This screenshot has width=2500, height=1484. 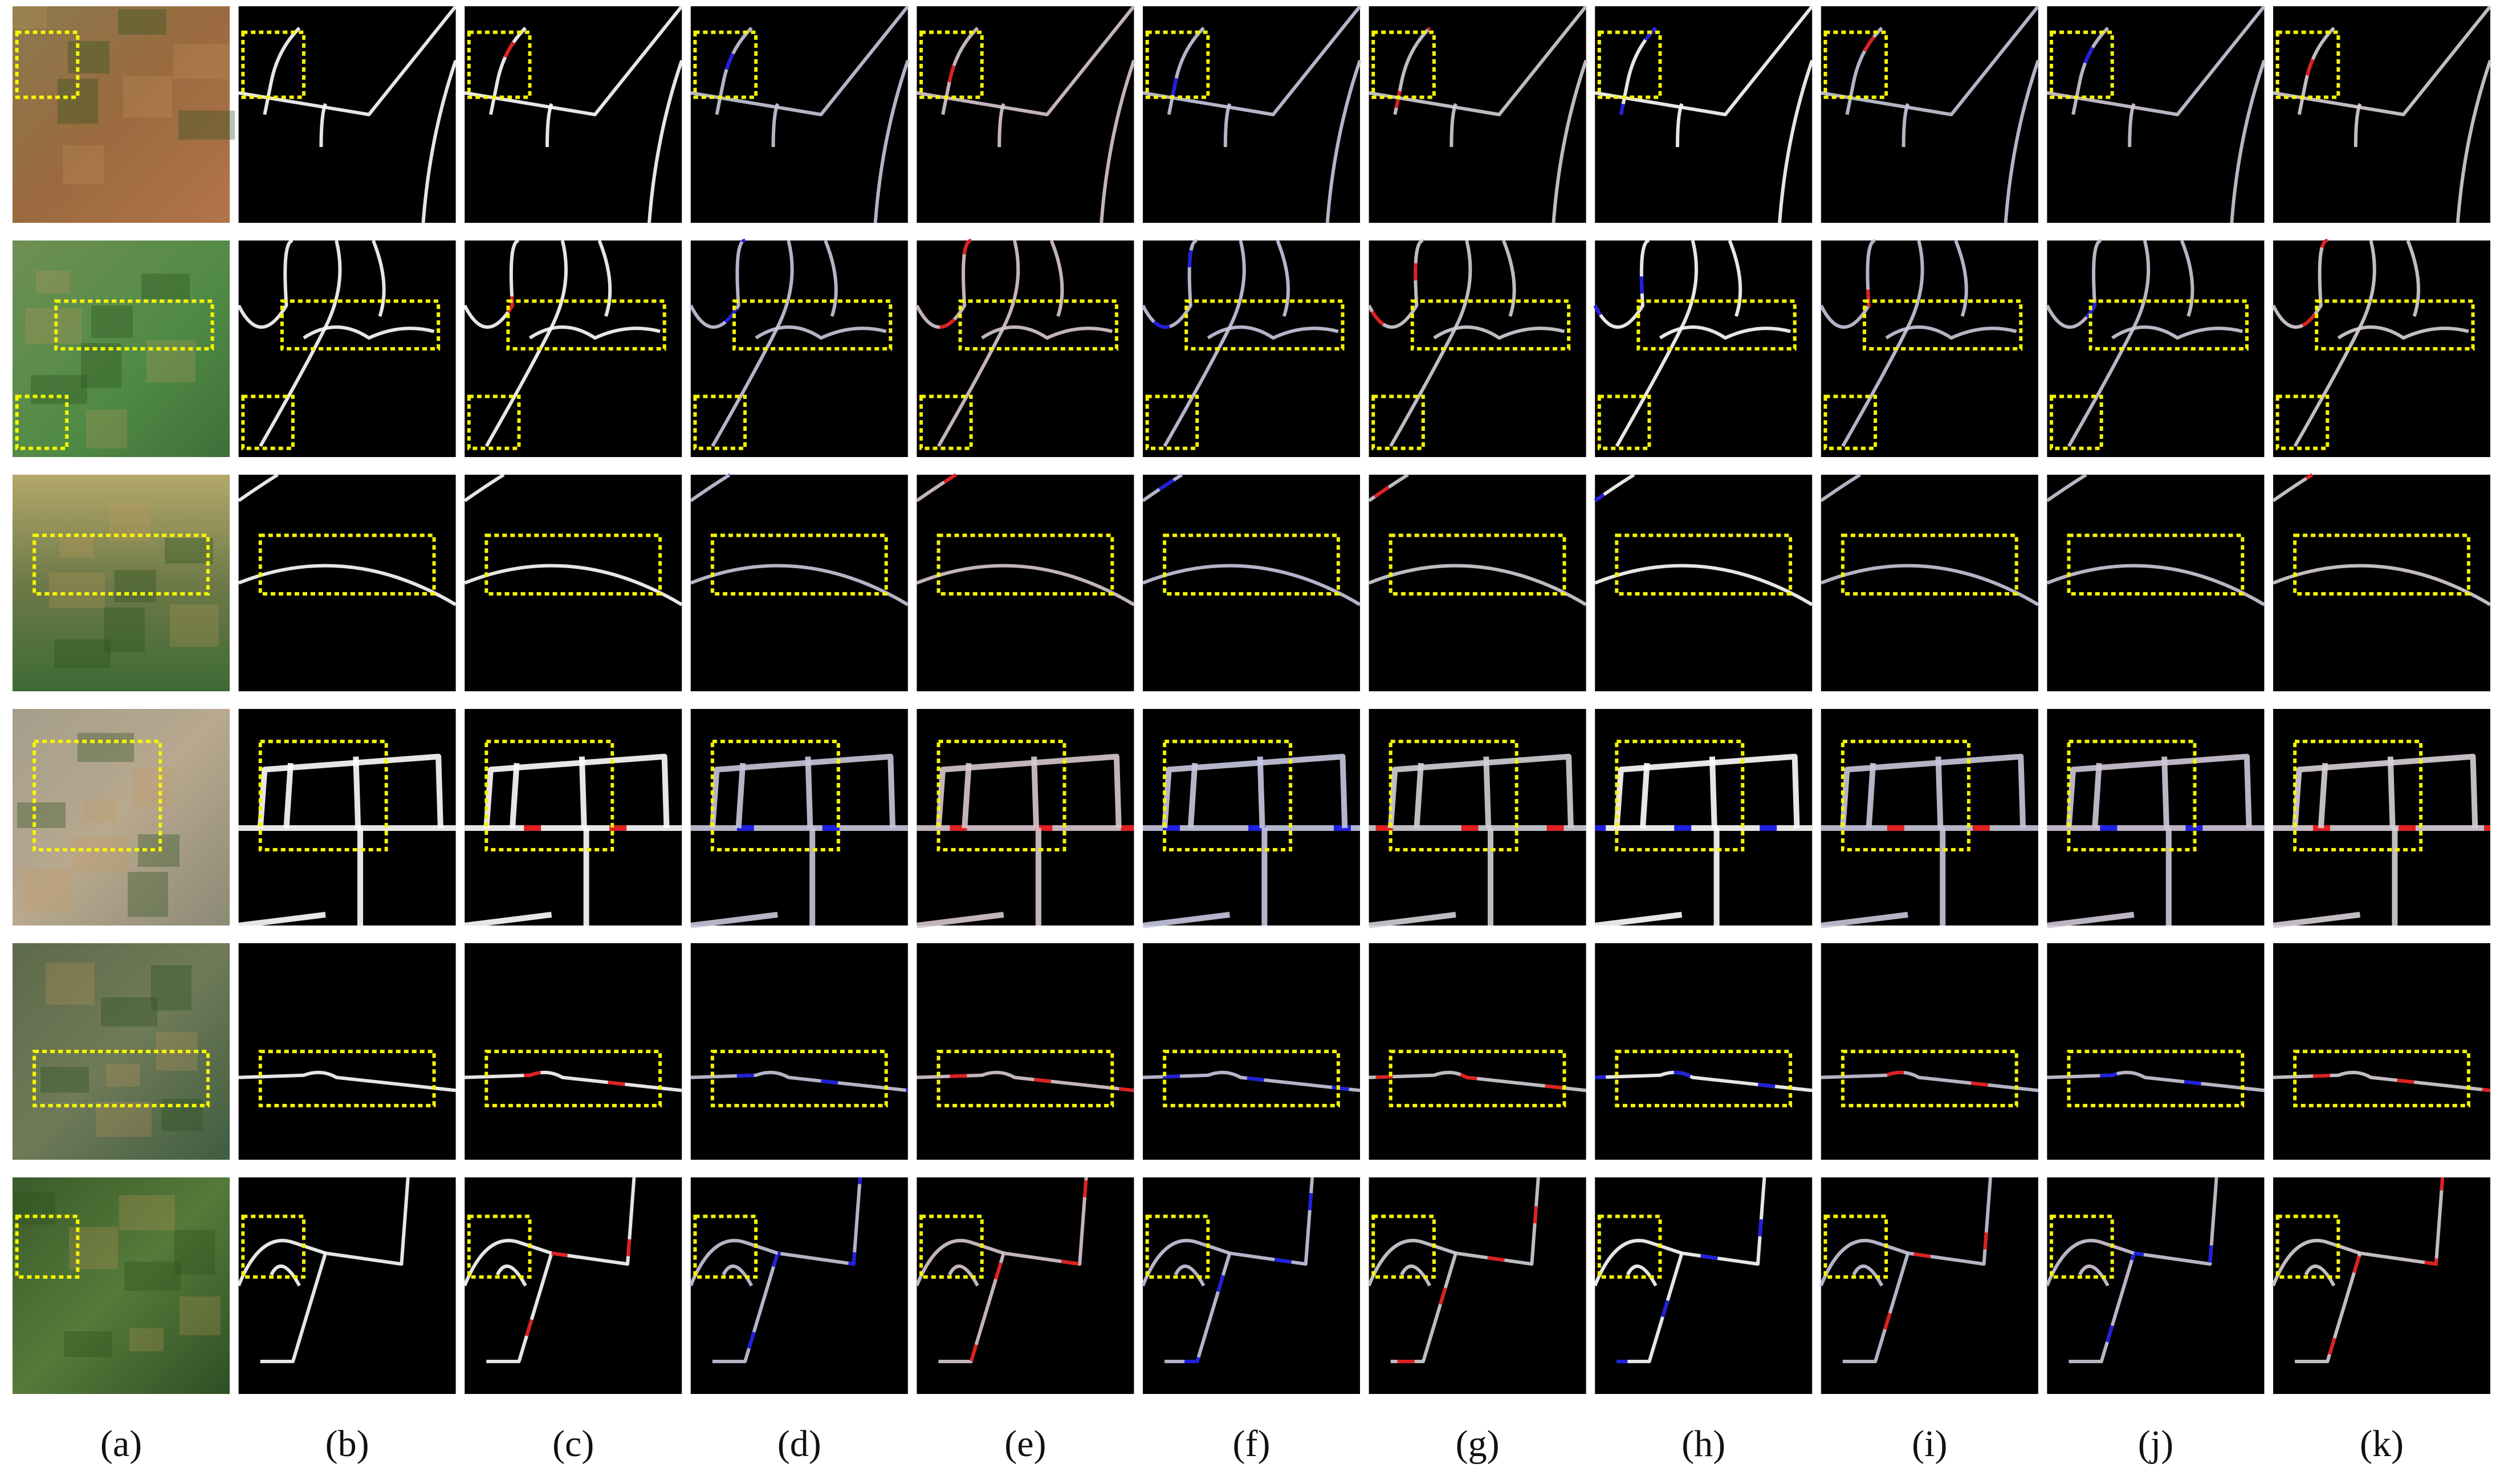 I want to click on column-label: (d), so click(x=799, y=1444).